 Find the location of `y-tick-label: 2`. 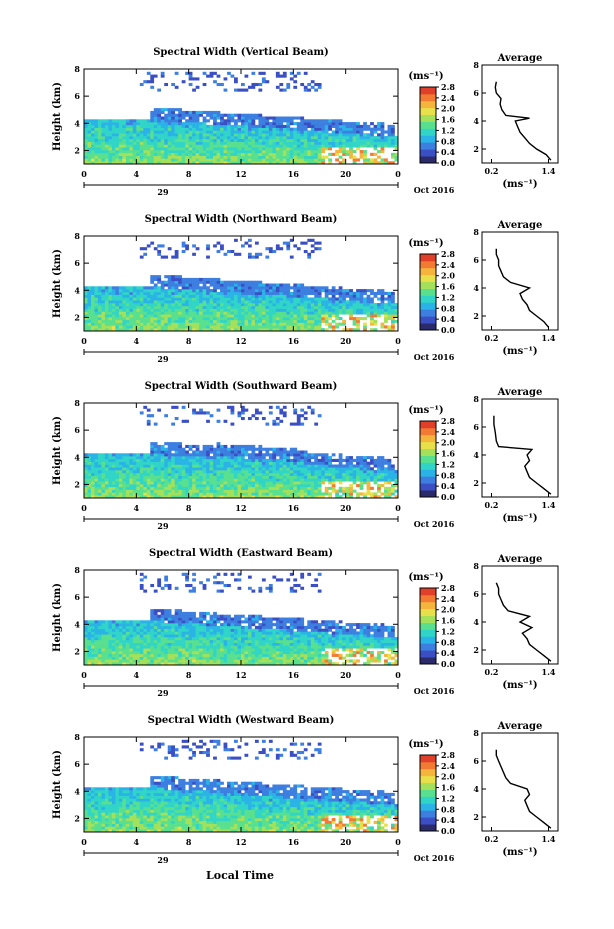

y-tick-label: 2 is located at coordinates (77, 317).